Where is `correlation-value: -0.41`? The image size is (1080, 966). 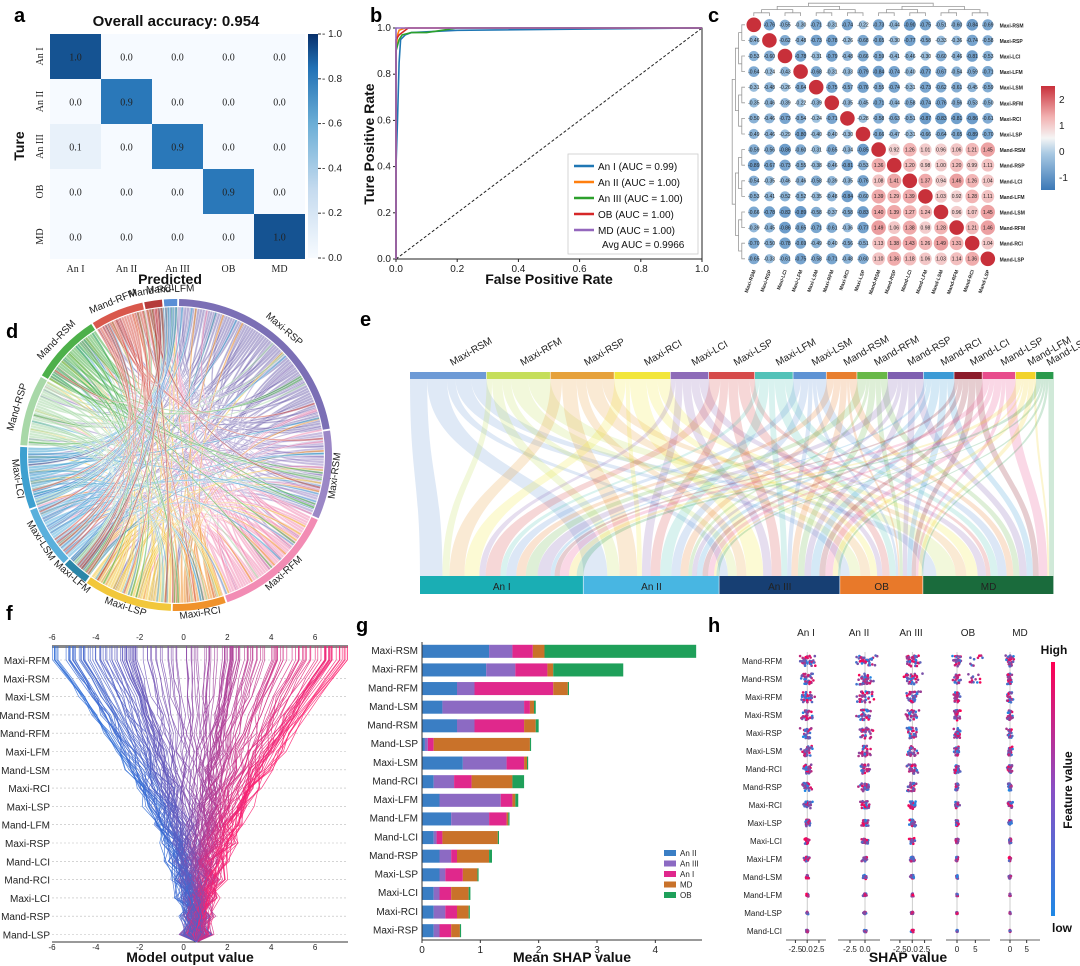
correlation-value: -0.41 is located at coordinates (894, 57).